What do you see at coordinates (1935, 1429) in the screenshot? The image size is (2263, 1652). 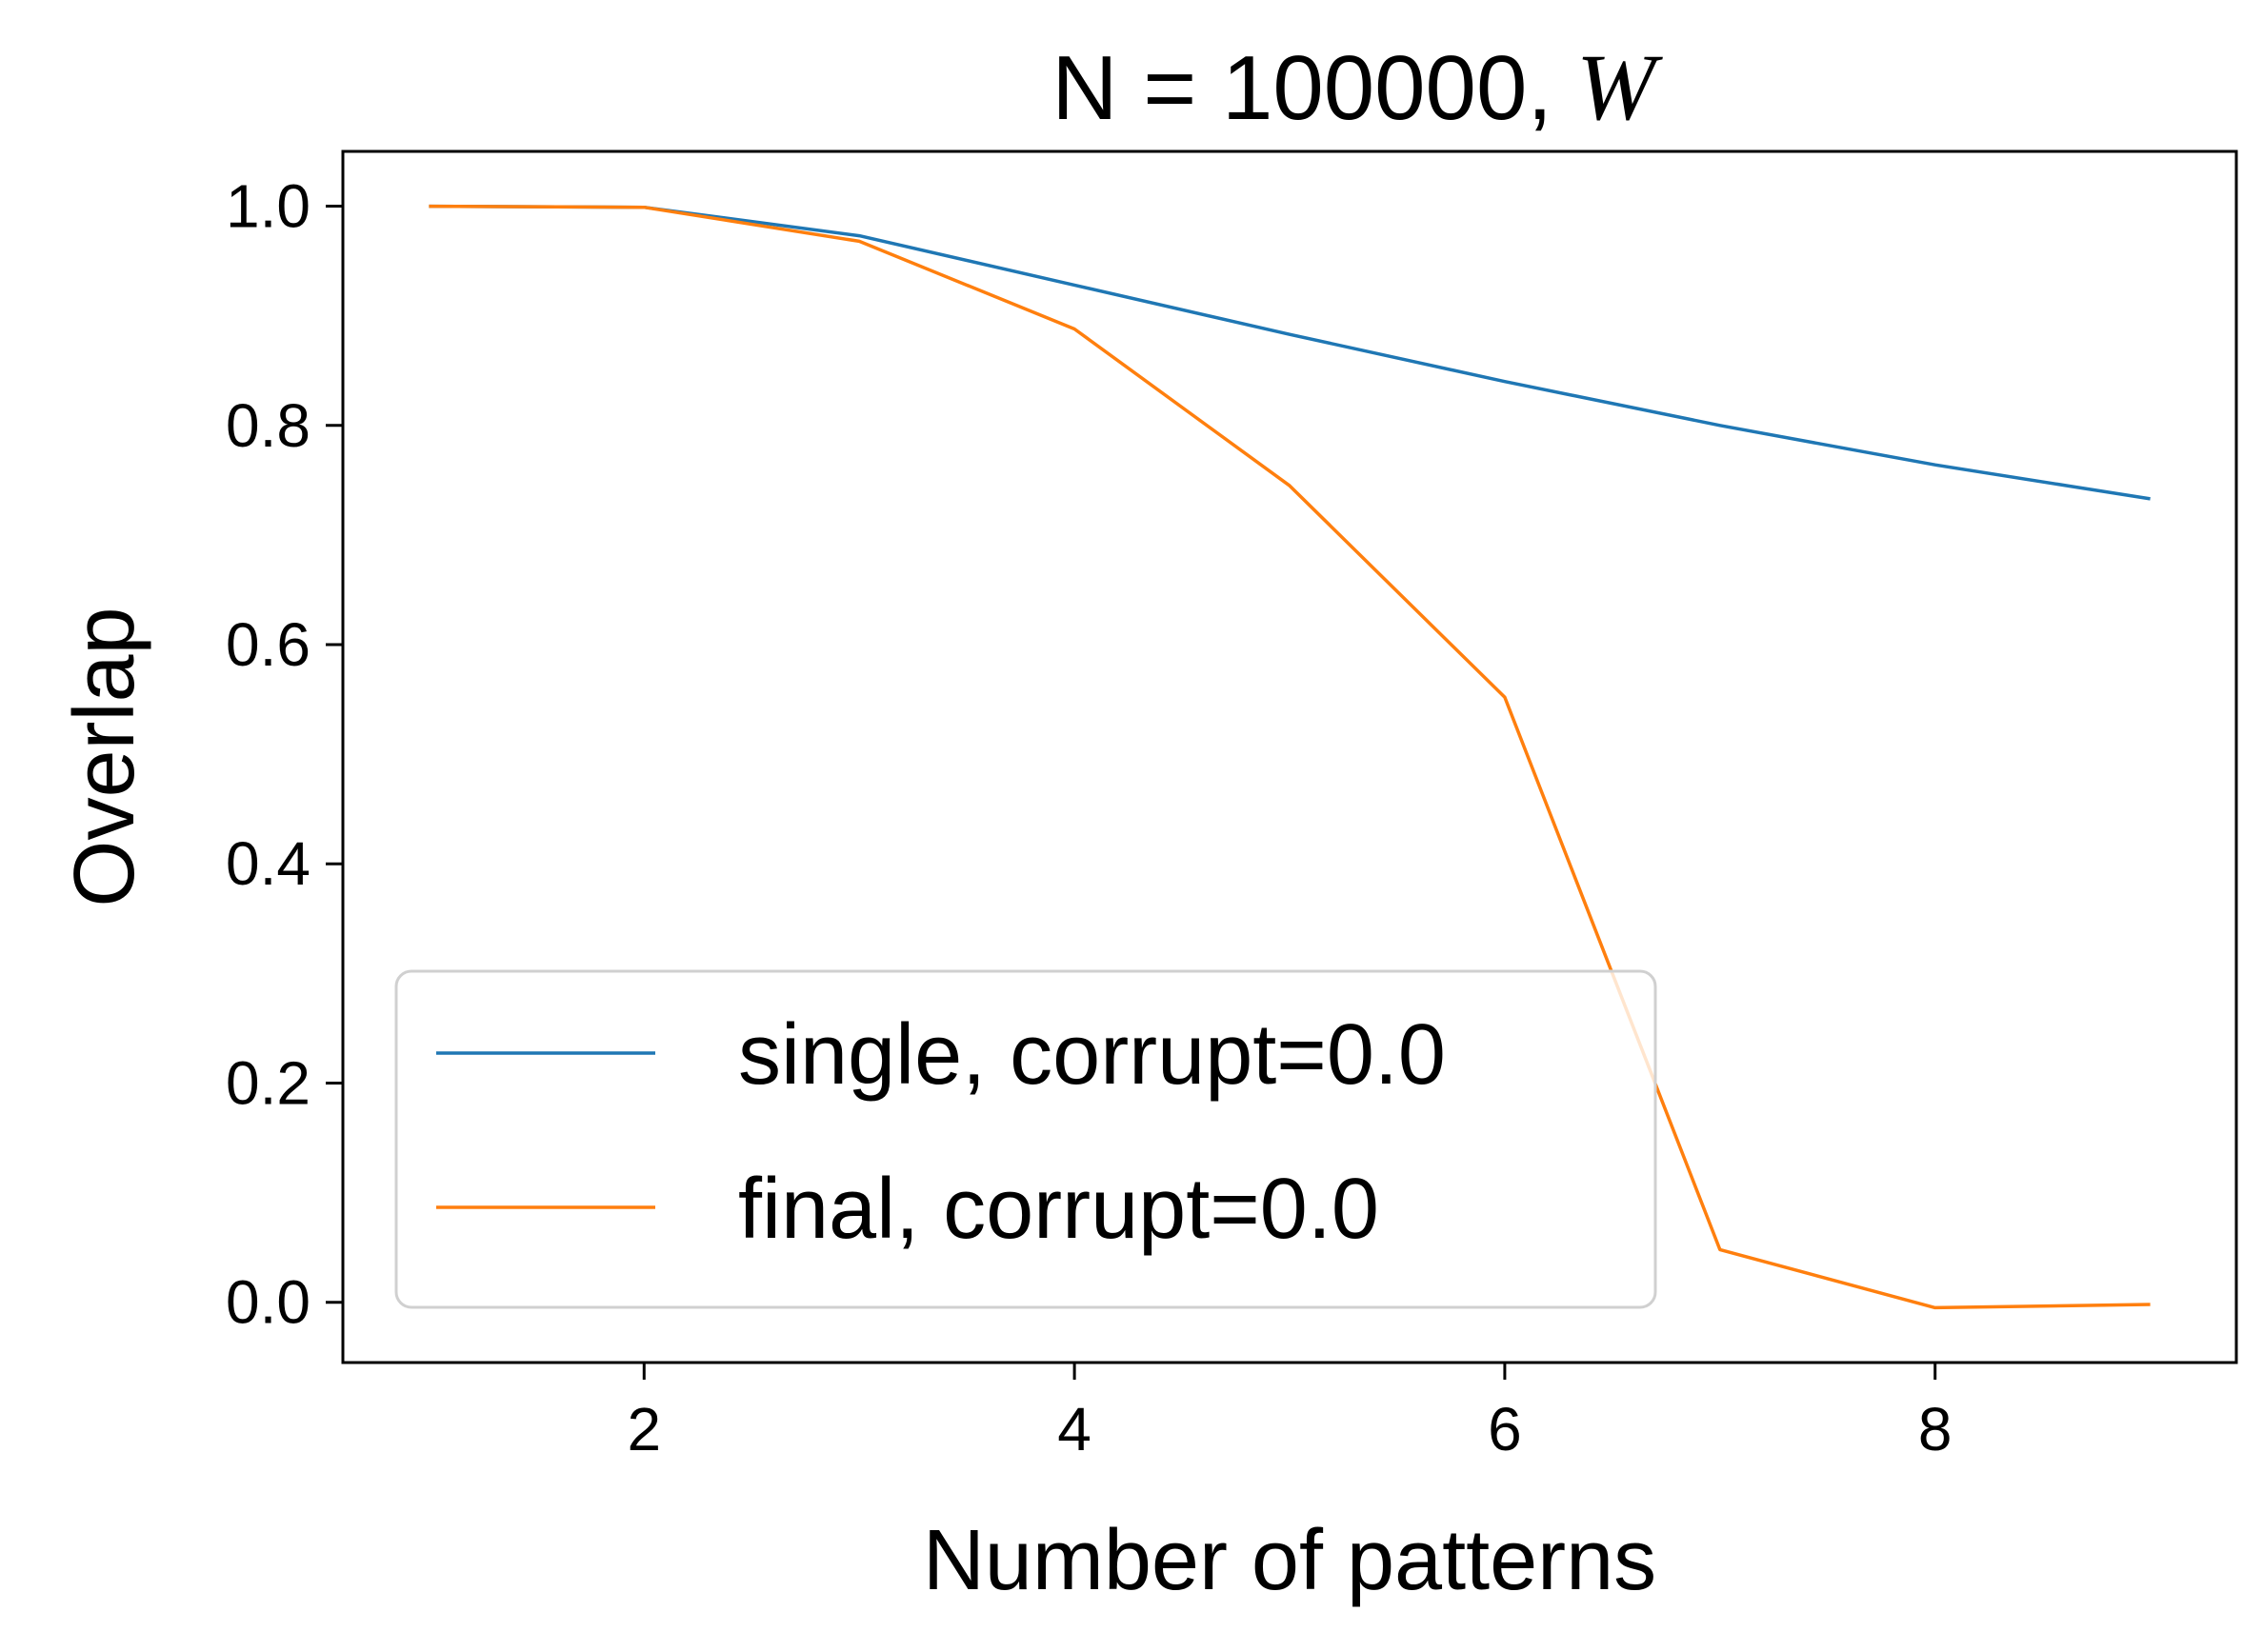 I see `x-tick-label: 8` at bounding box center [1935, 1429].